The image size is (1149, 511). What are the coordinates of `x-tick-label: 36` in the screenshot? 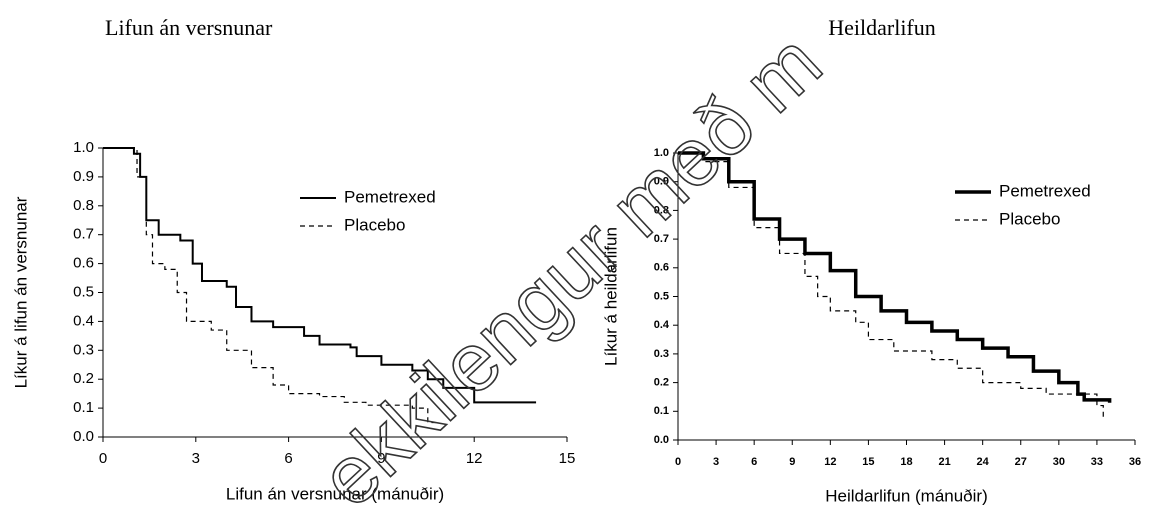 It's located at (1135, 462).